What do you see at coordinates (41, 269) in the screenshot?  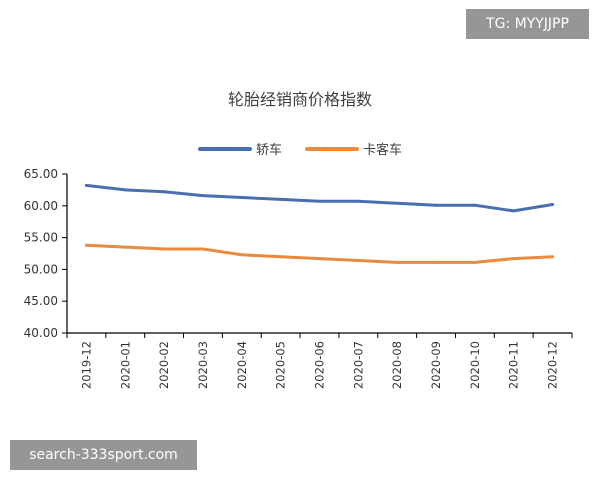 I see `y-tick-label: 50.00` at bounding box center [41, 269].